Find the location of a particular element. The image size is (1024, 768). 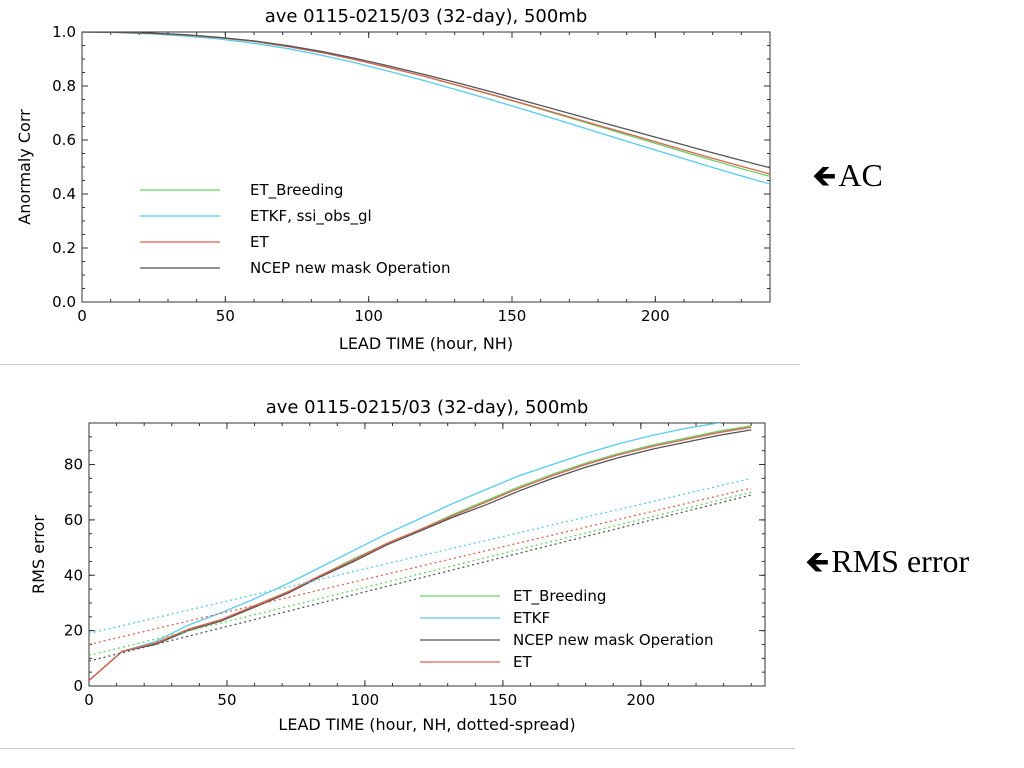

y-tick-label: 20 is located at coordinates (73, 631).